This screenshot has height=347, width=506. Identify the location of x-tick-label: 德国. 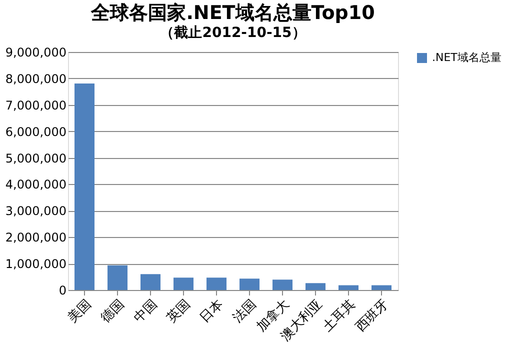
(113, 311).